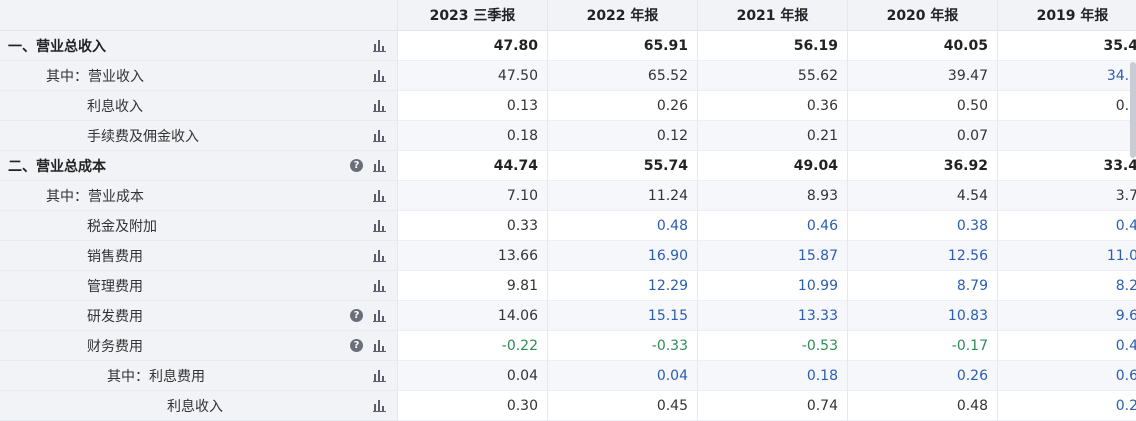 This screenshot has height=421, width=1136. Describe the element at coordinates (623, 196) in the screenshot. I see `value-cell: 11.24` at that location.